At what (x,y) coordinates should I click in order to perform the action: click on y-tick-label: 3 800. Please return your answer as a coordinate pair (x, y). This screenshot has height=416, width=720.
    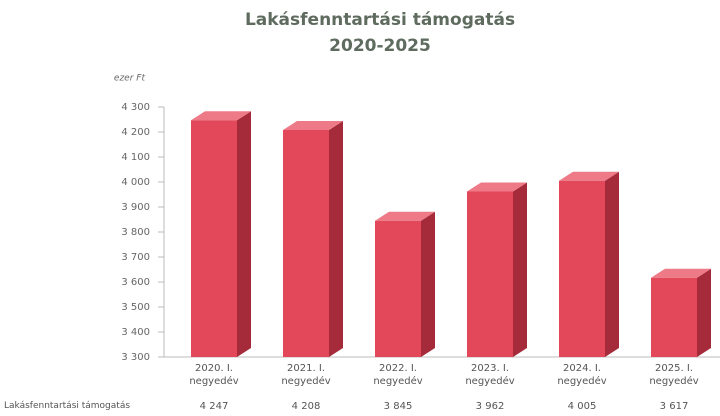
    Looking at the image, I should click on (135, 232).